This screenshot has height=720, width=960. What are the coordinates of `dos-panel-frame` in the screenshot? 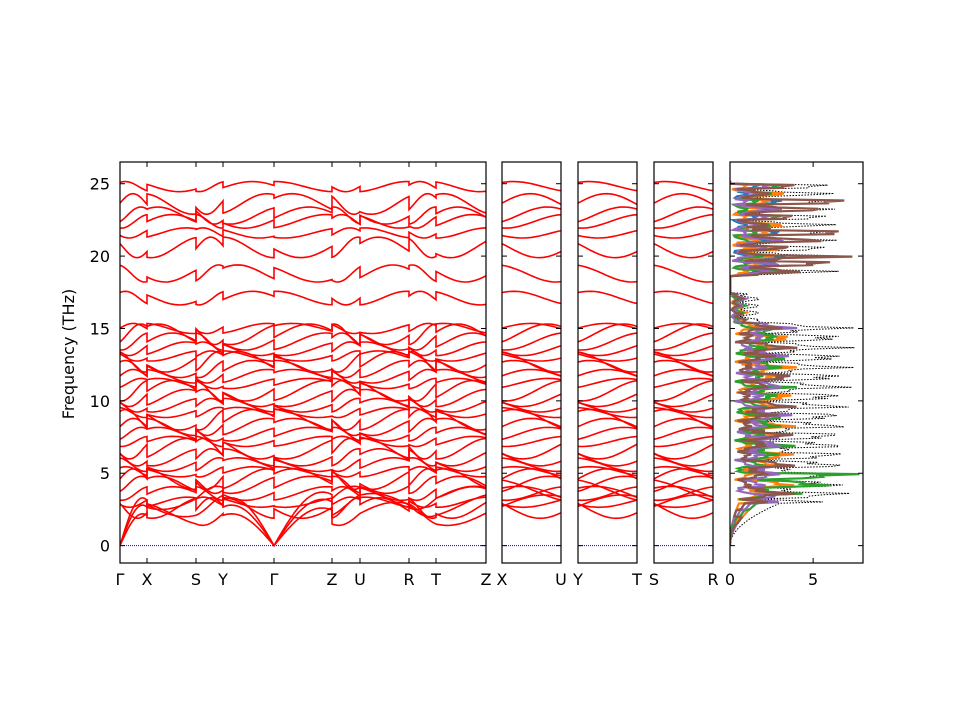 It's located at (796, 362).